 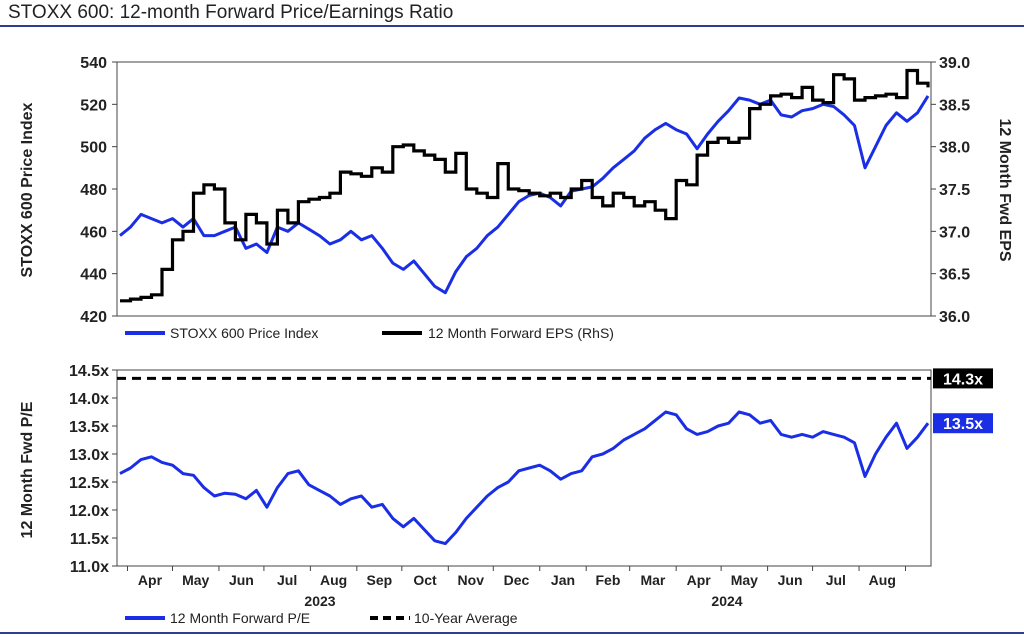 What do you see at coordinates (512, 633) in the screenshot?
I see `footer-rule` at bounding box center [512, 633].